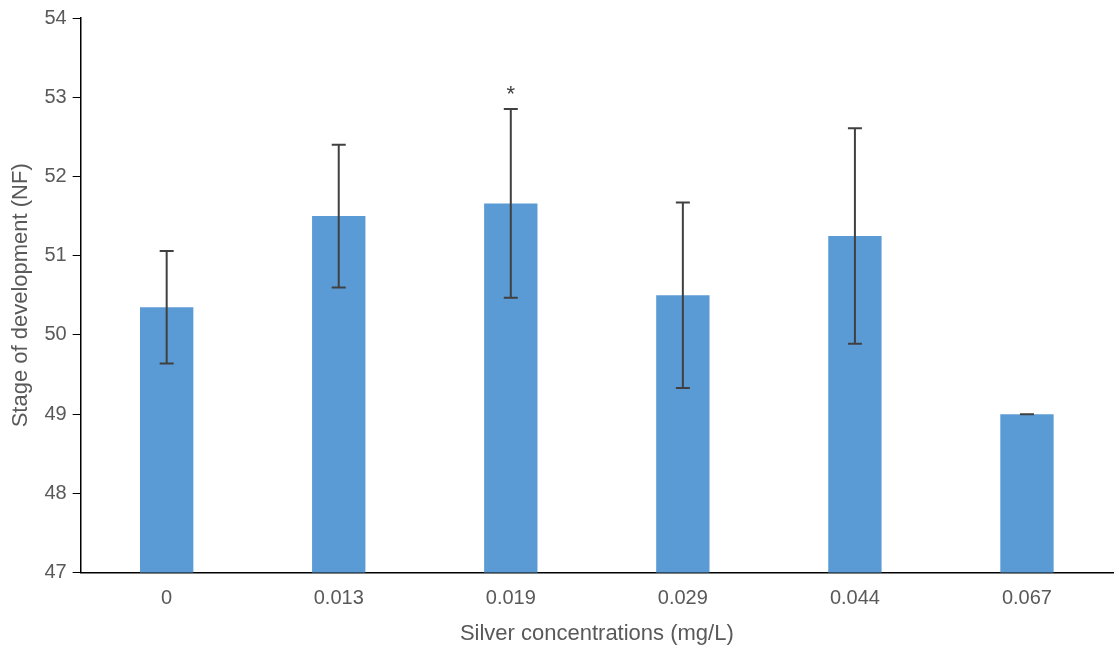 The width and height of the screenshot is (1119, 655). Describe the element at coordinates (55, 333) in the screenshot. I see `y-tick-label: 50` at that location.